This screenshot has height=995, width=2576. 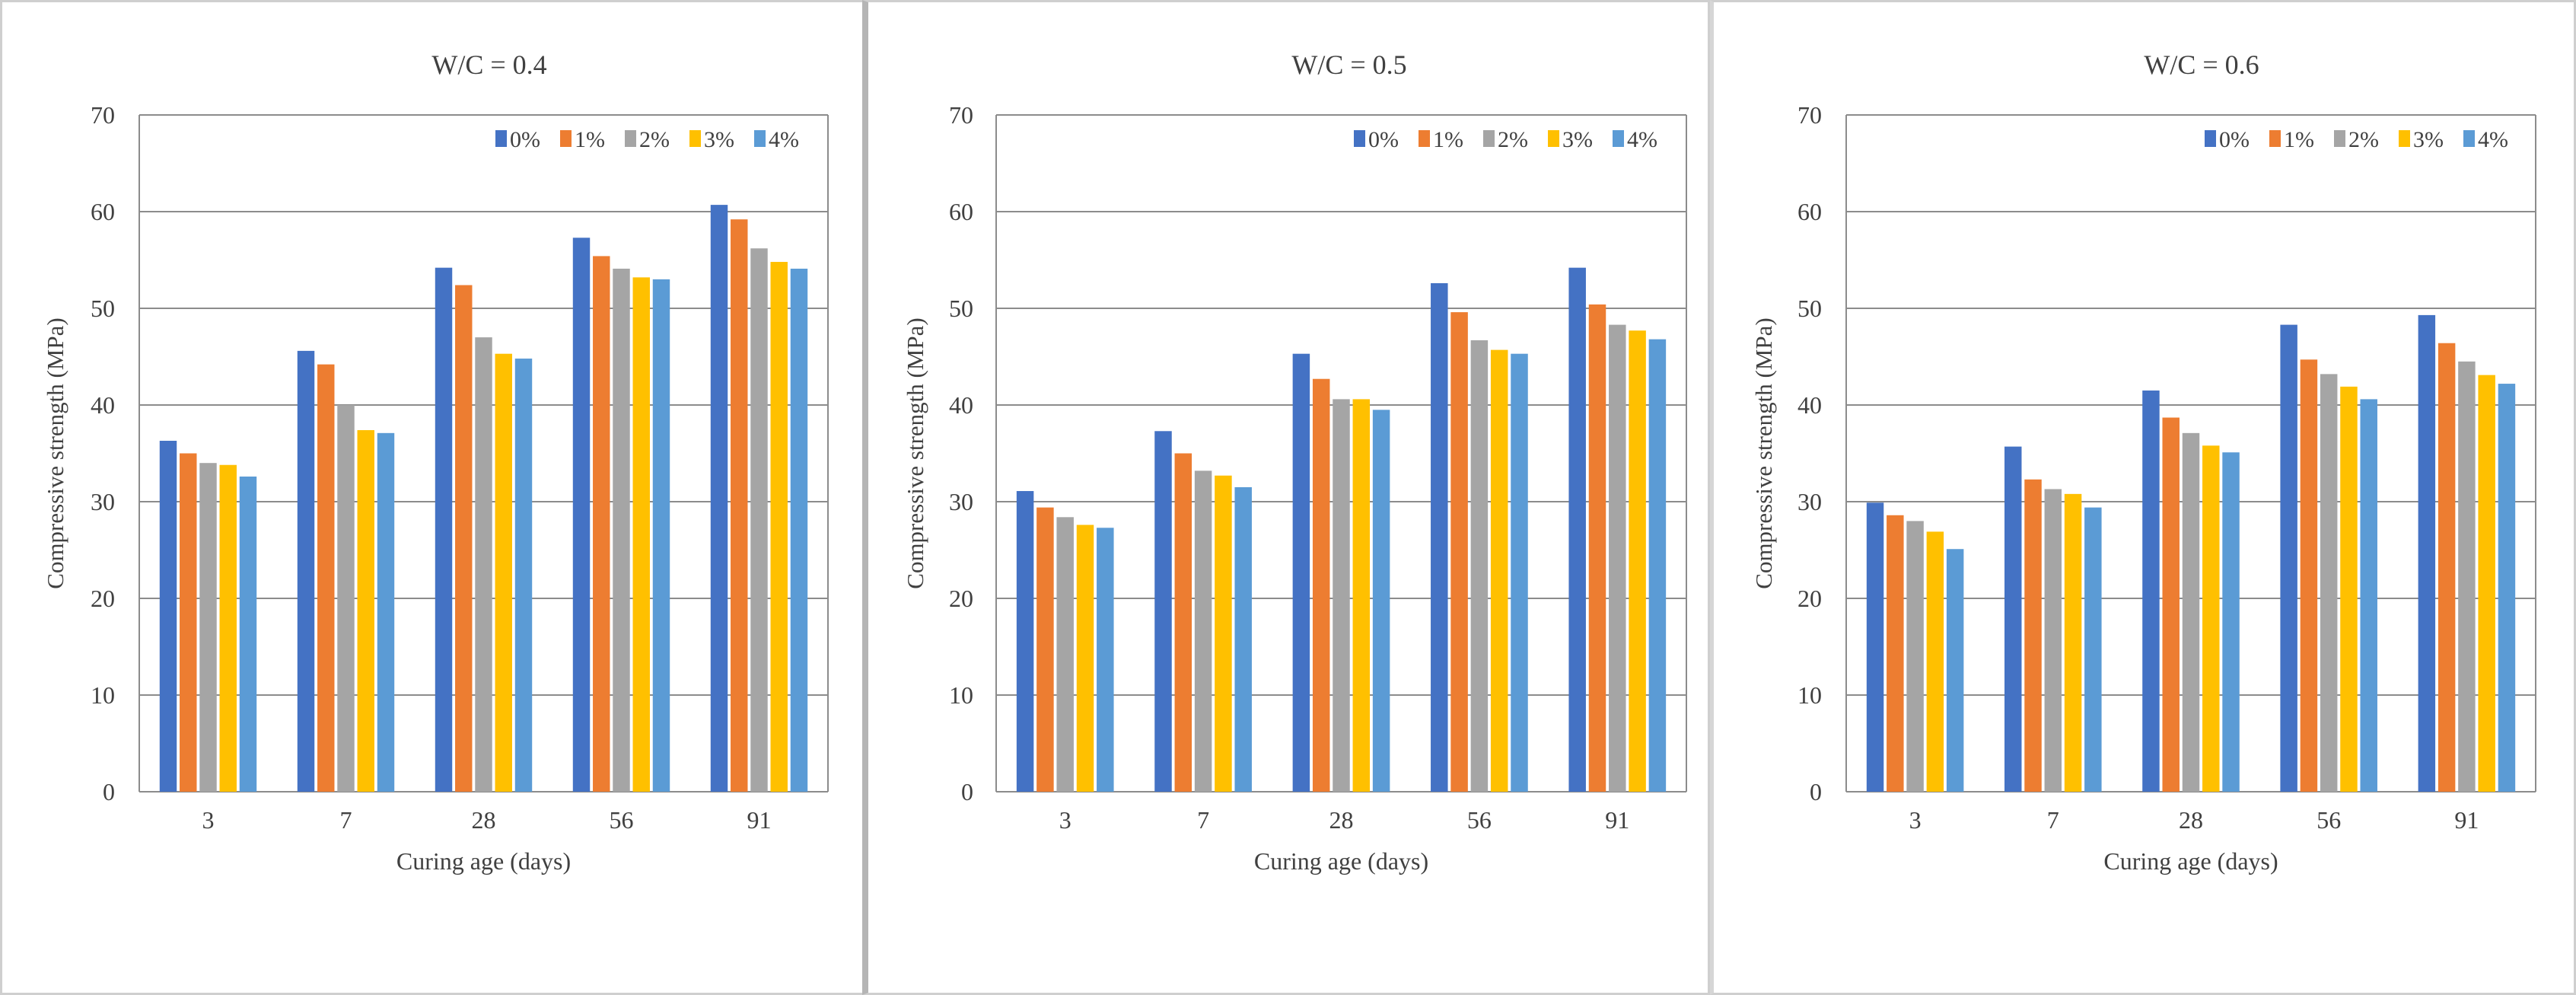 What do you see at coordinates (2275, 138) in the screenshot?
I see `legend-swatch-1pct` at bounding box center [2275, 138].